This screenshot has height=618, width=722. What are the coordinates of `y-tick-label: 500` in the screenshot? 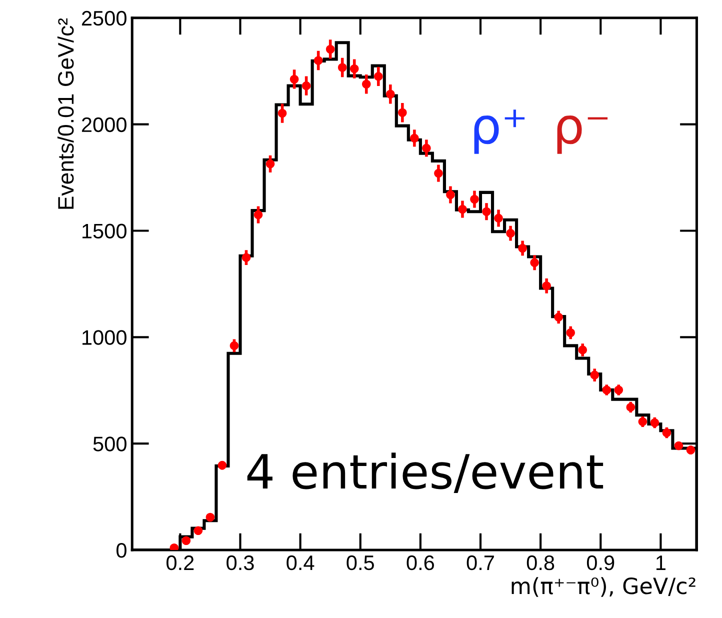 It's located at (109, 444).